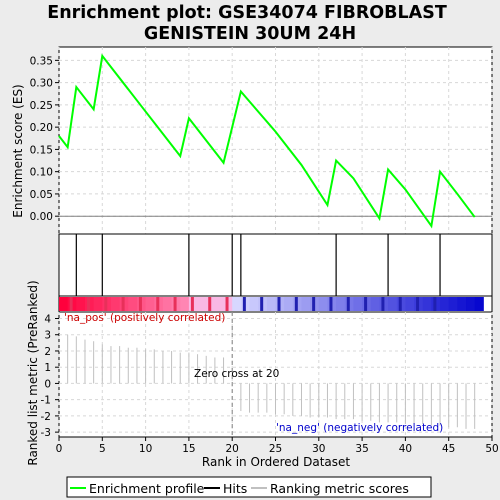 The width and height of the screenshot is (500, 500). Describe the element at coordinates (405, 449) in the screenshot. I see `x-tick-label: 40` at that location.